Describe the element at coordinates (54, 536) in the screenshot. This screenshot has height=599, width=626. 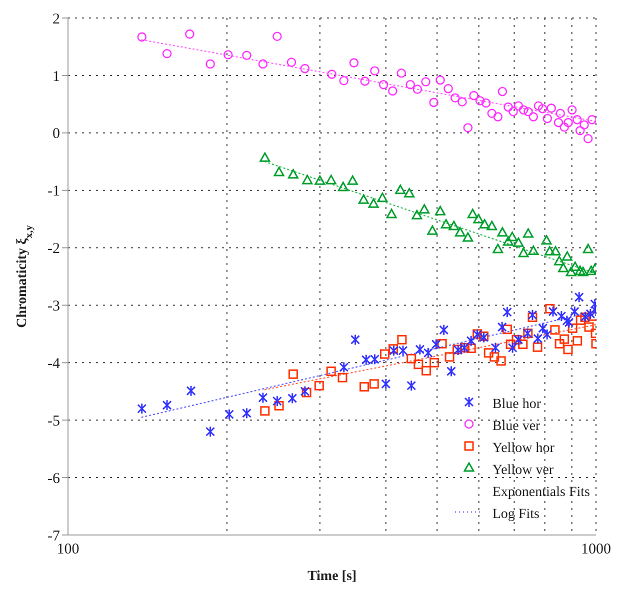
I see `y-tick-label: -7` at that location.